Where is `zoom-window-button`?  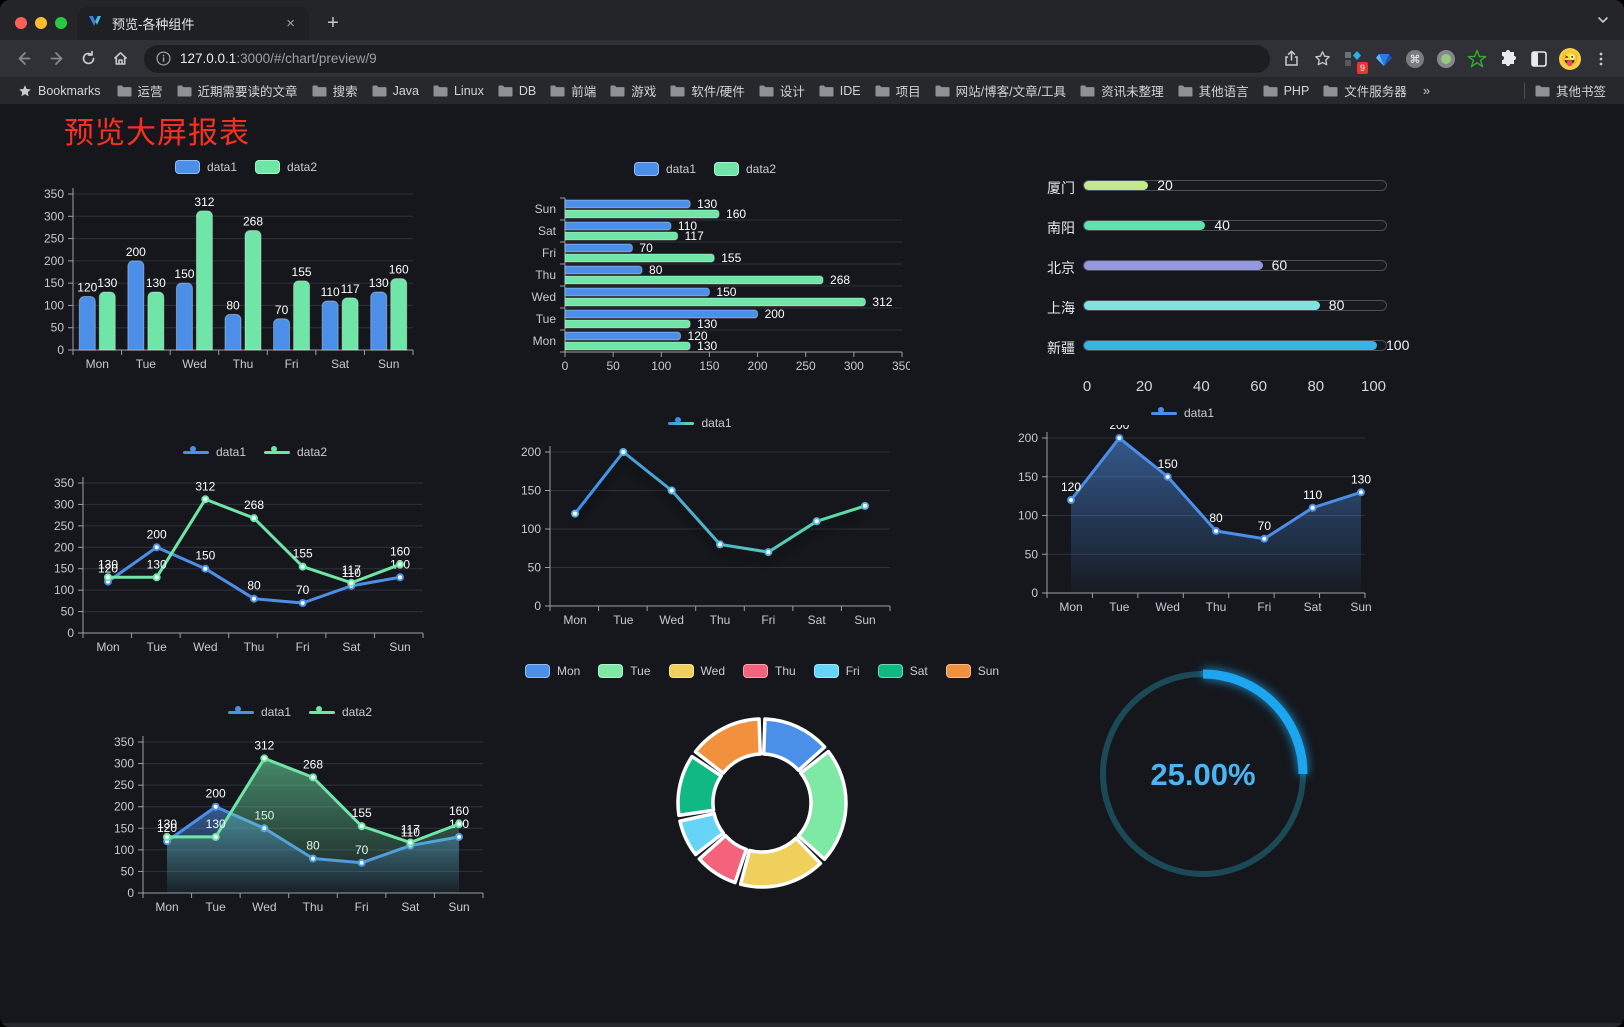 zoom-window-button is located at coordinates (61, 23).